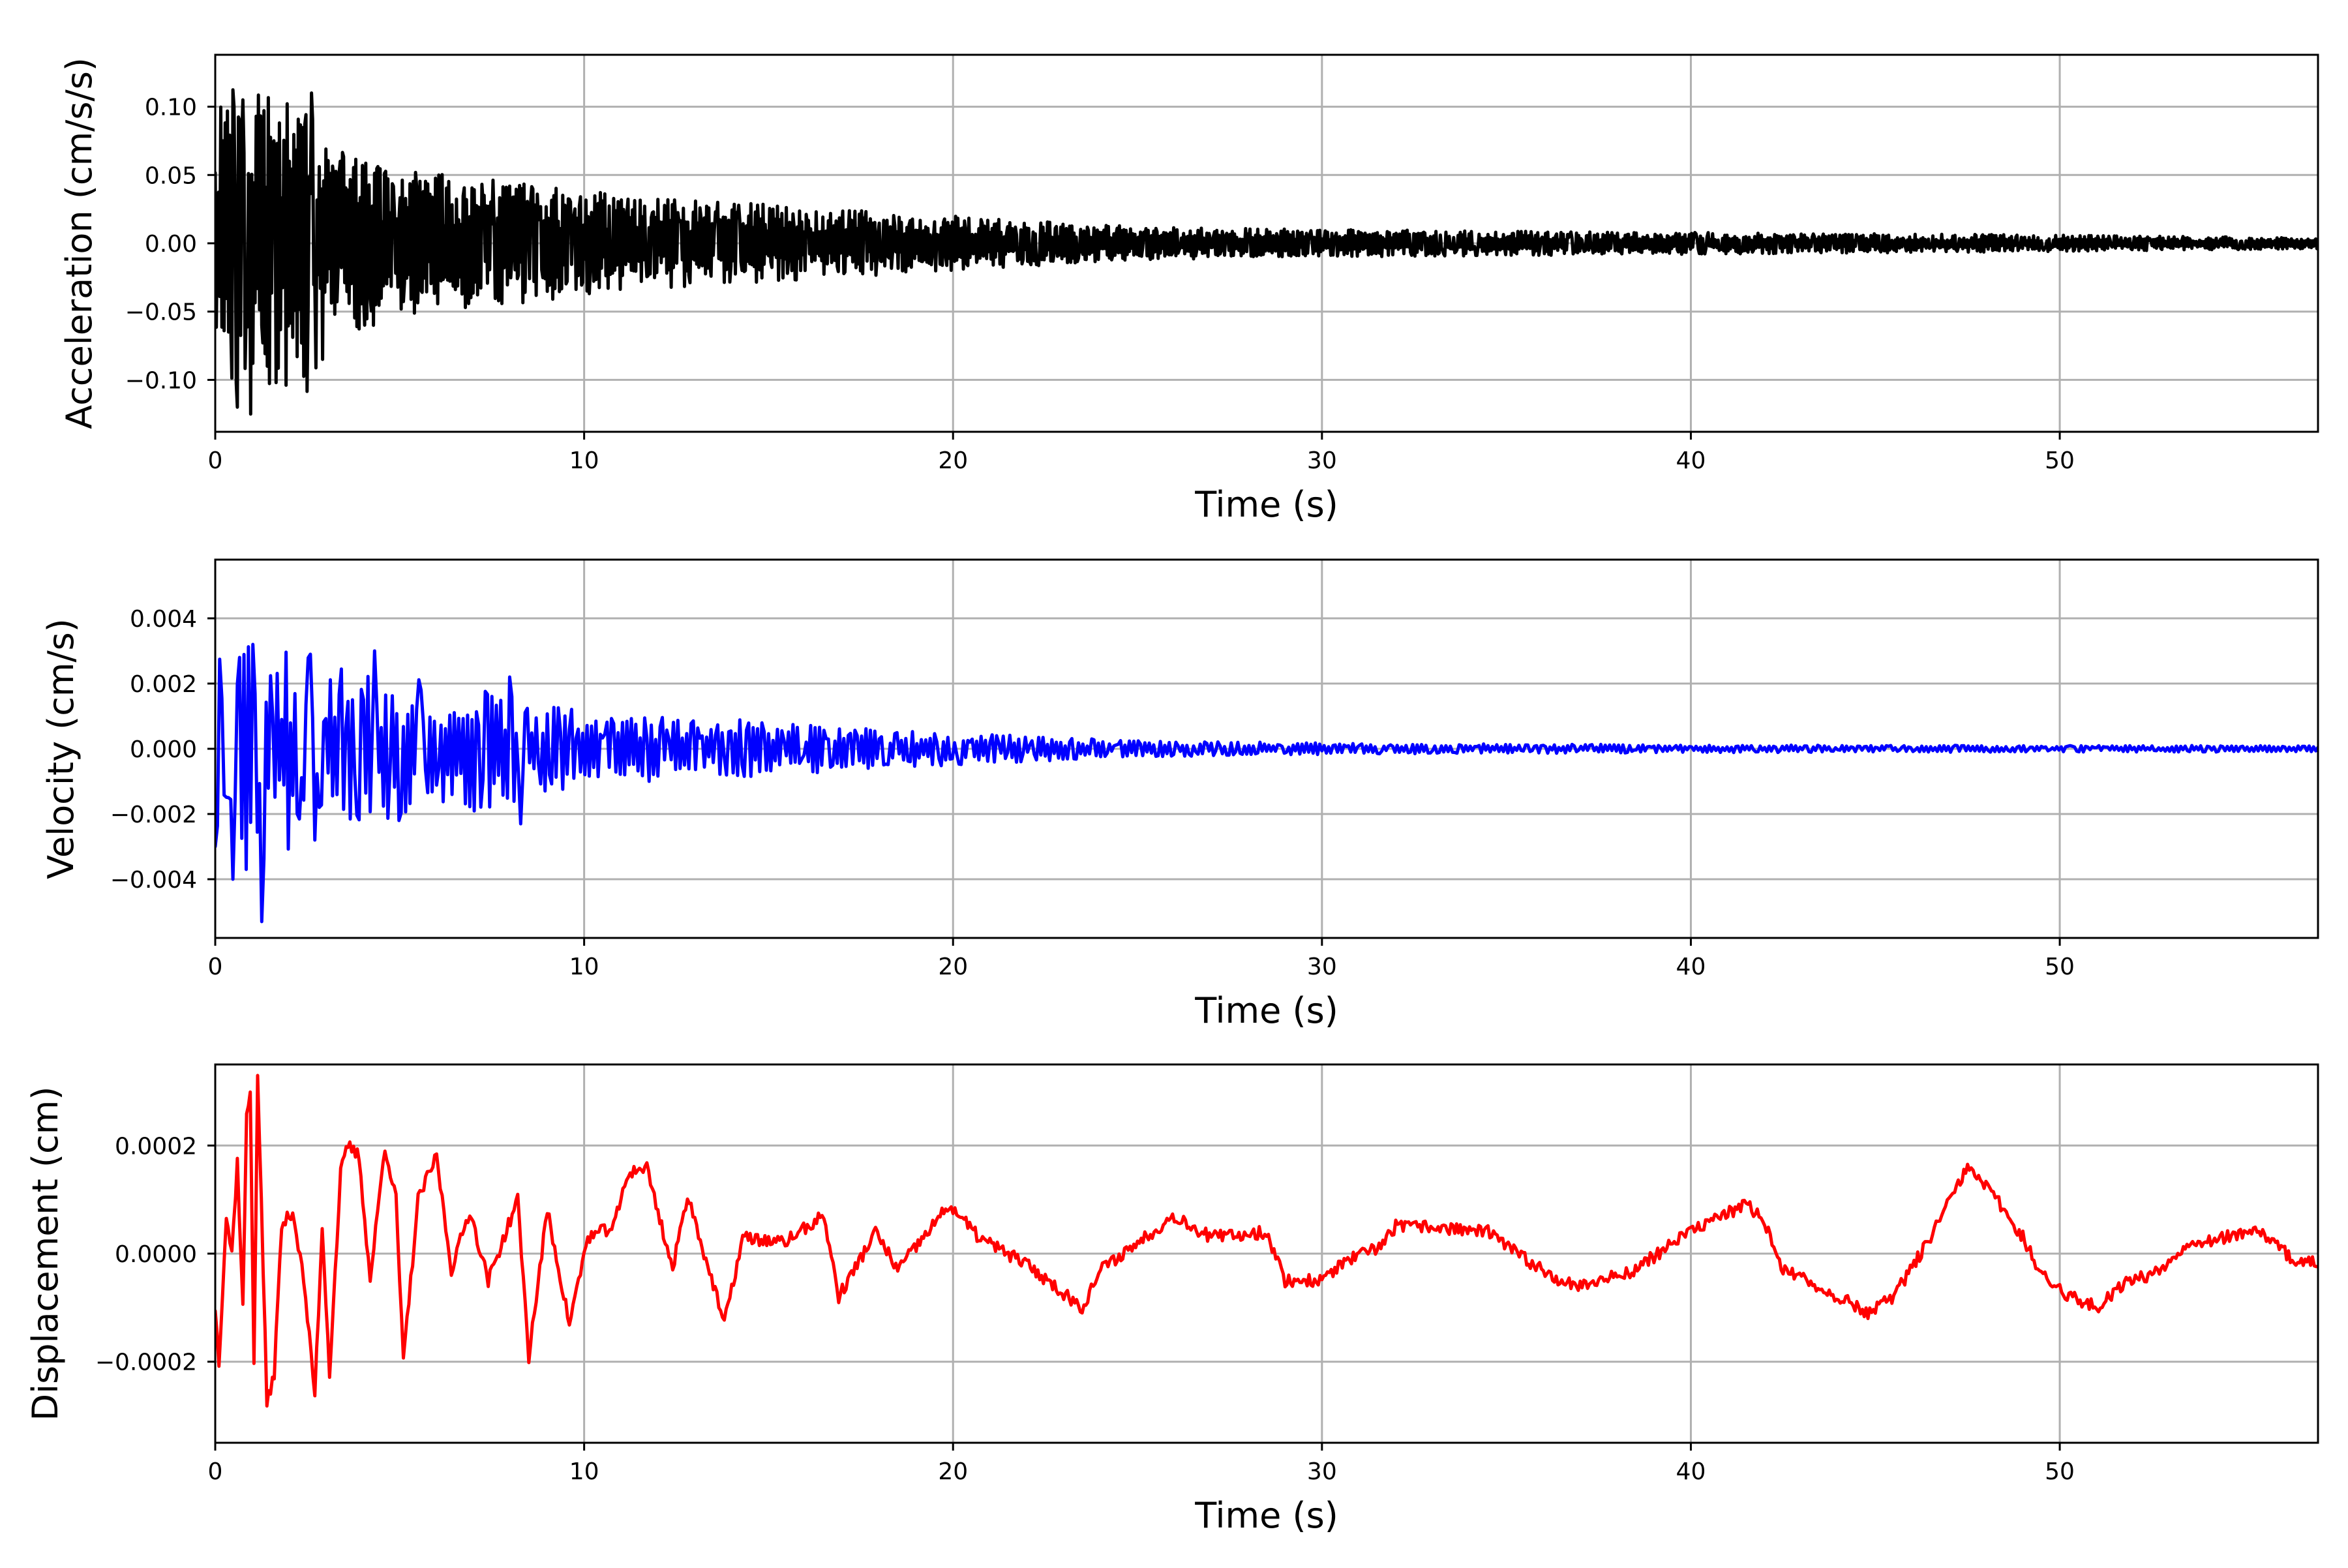 The image size is (2348, 1568). Describe the element at coordinates (1266, 504) in the screenshot. I see `acceleration-xlabel: Time (s)` at that location.